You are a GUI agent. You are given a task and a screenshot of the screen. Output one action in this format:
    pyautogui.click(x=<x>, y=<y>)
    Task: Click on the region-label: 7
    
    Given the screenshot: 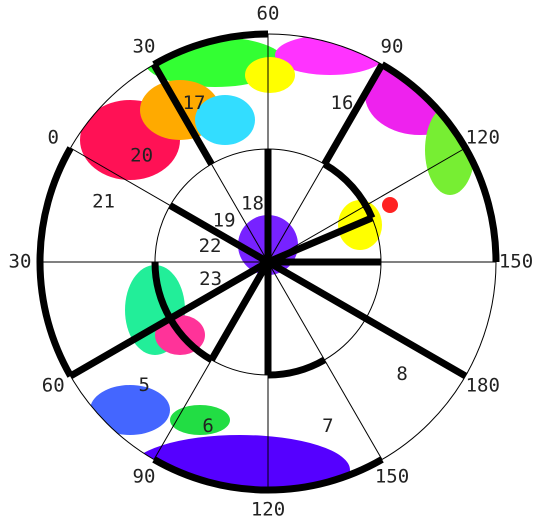 What is the action you would take?
    pyautogui.click(x=327, y=426)
    